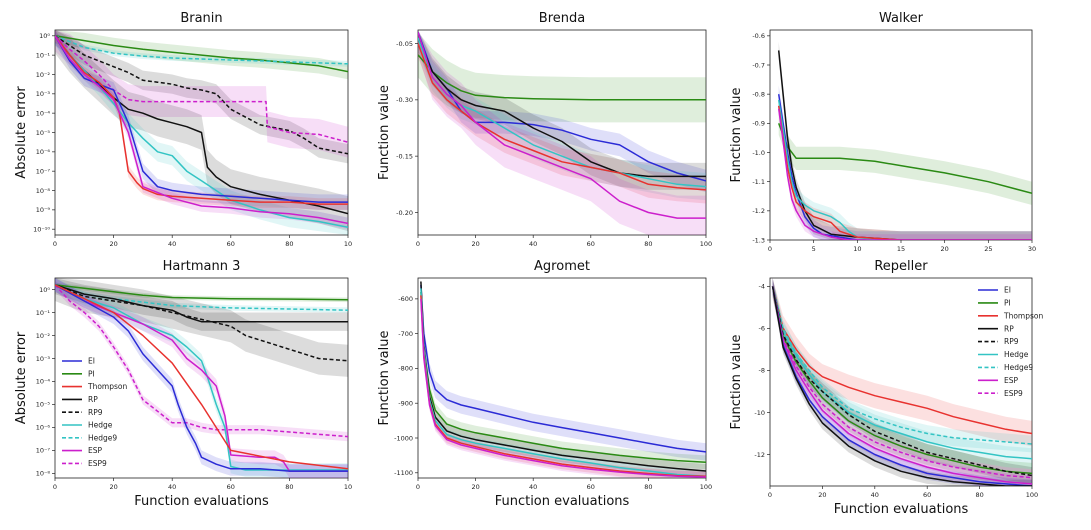  Describe the element at coordinates (97, 463) in the screenshot. I see `legend-label-esp9: ESP9` at that location.